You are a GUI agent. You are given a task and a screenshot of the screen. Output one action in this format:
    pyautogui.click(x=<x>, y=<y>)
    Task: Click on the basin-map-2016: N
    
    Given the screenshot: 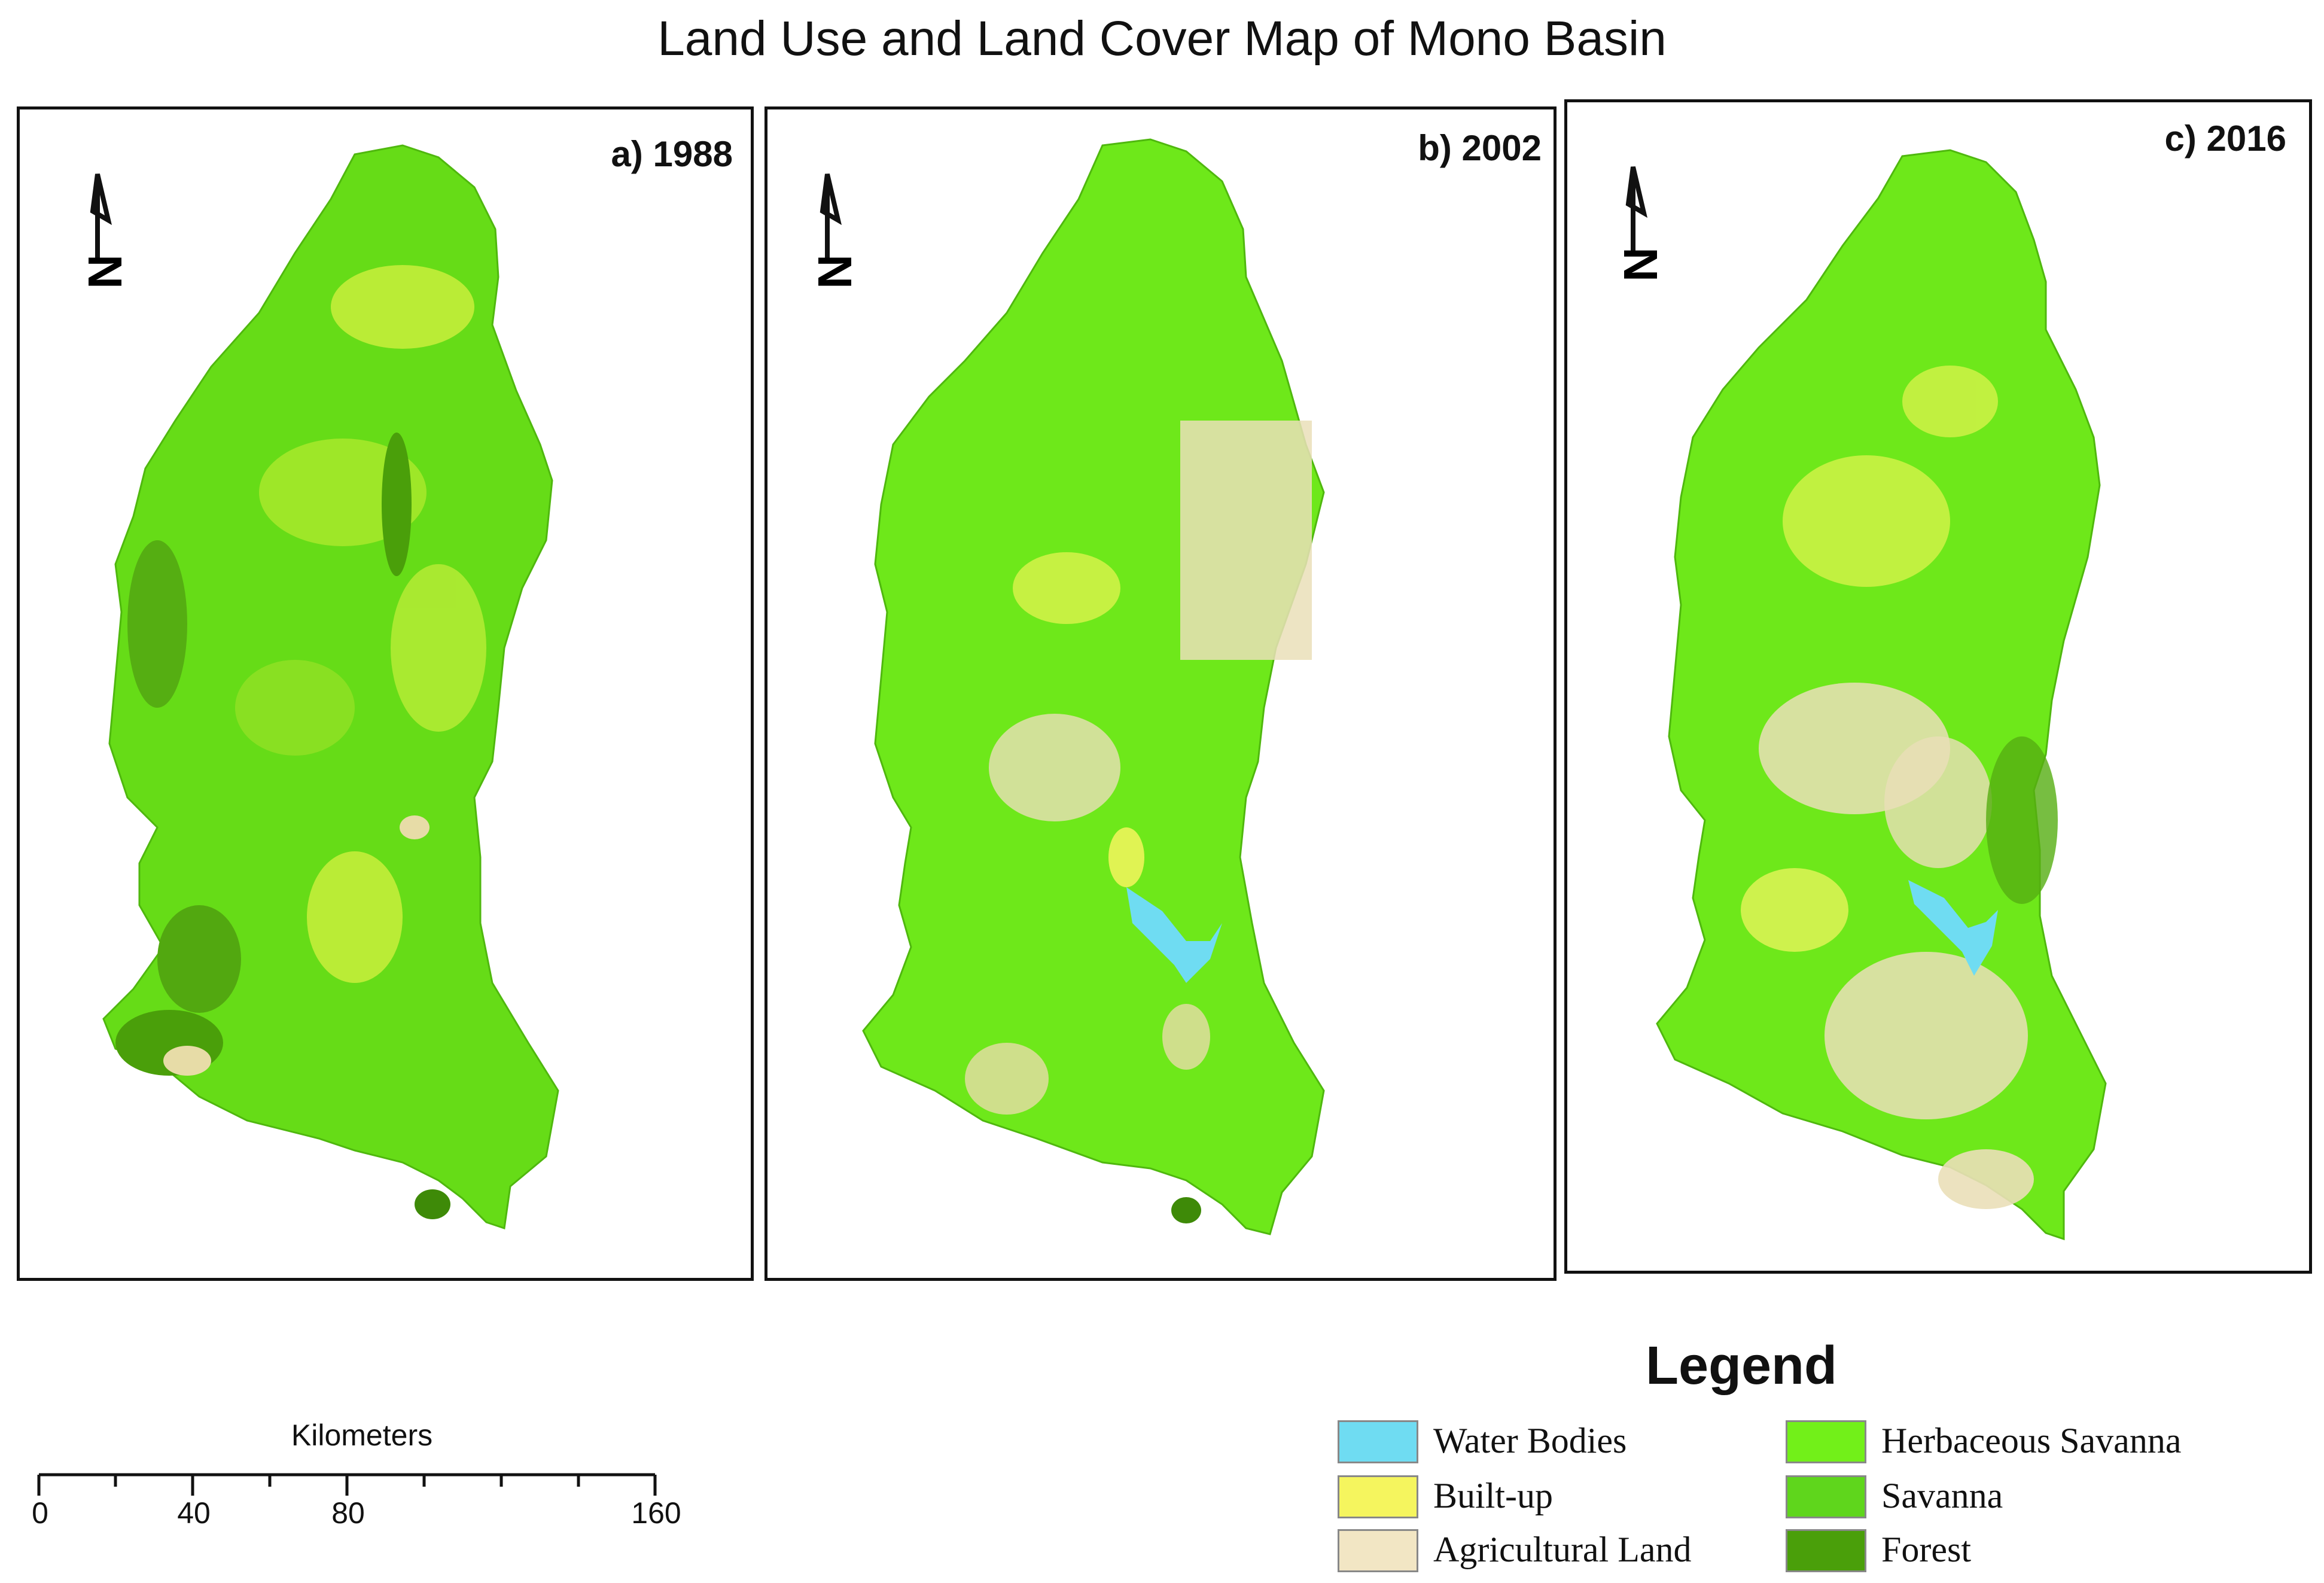 What is the action you would take?
    pyautogui.click(x=1860, y=695)
    